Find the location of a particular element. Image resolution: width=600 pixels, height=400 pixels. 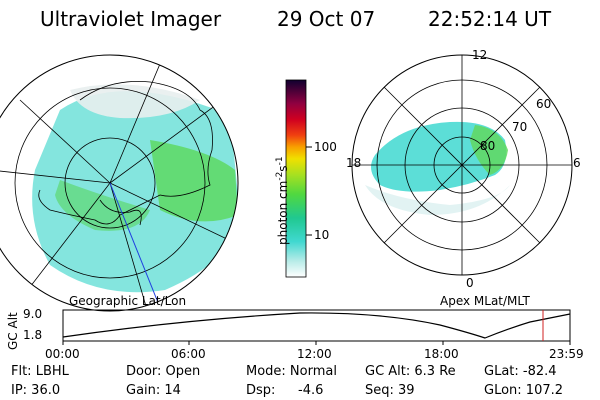

time-label: 22:52:14 UT is located at coordinates (490, 19).